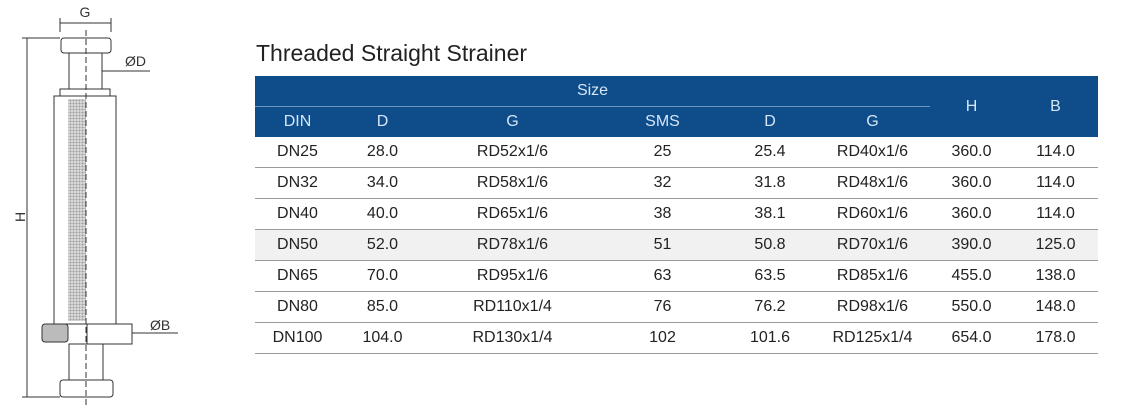  I want to click on g-dimension-label: G, so click(85, 12).